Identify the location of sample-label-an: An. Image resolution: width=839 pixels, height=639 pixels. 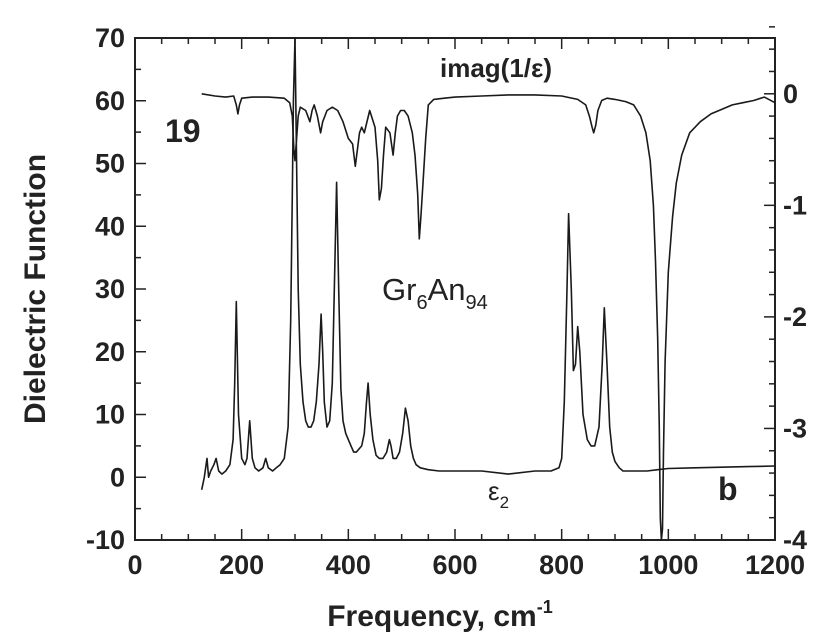
(447, 289).